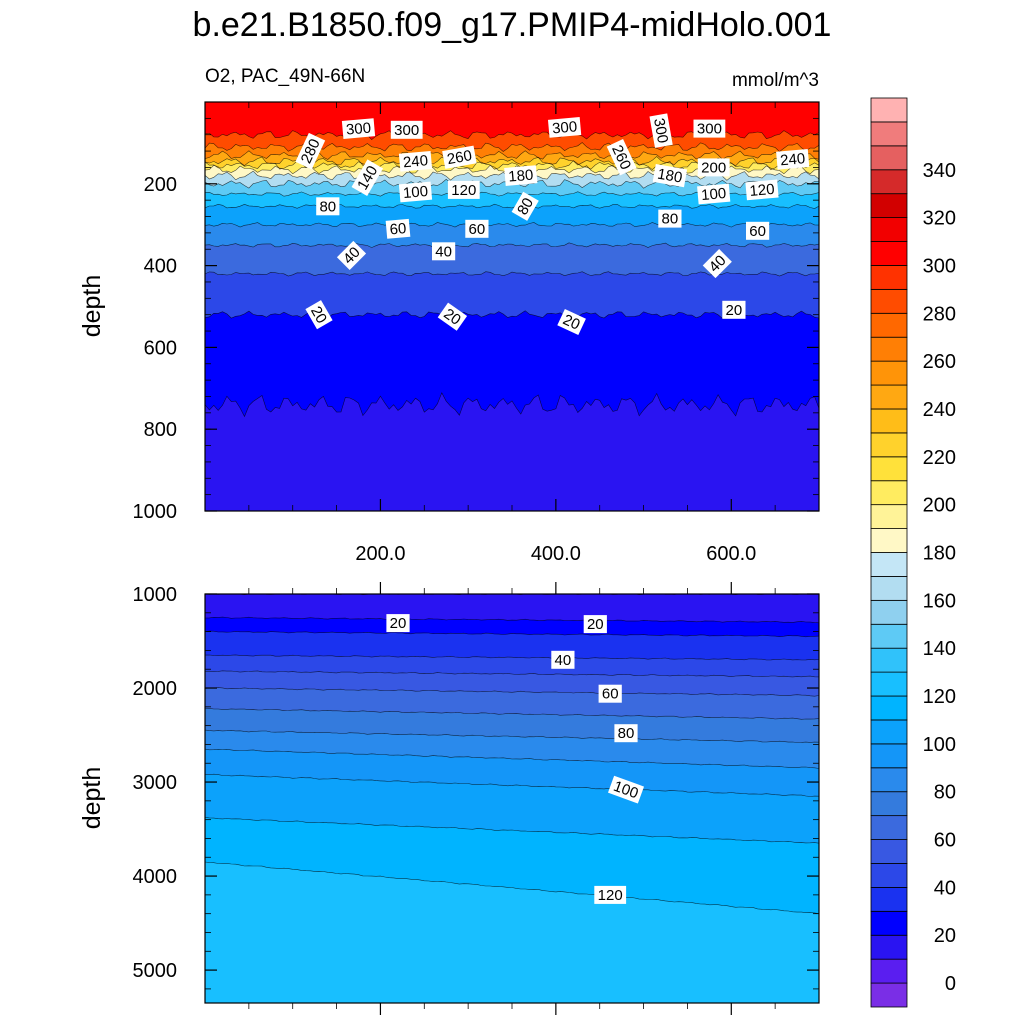 The image size is (1024, 1024). Describe the element at coordinates (155, 877) in the screenshot. I see `bottom-y-tick-label: 4000` at that location.